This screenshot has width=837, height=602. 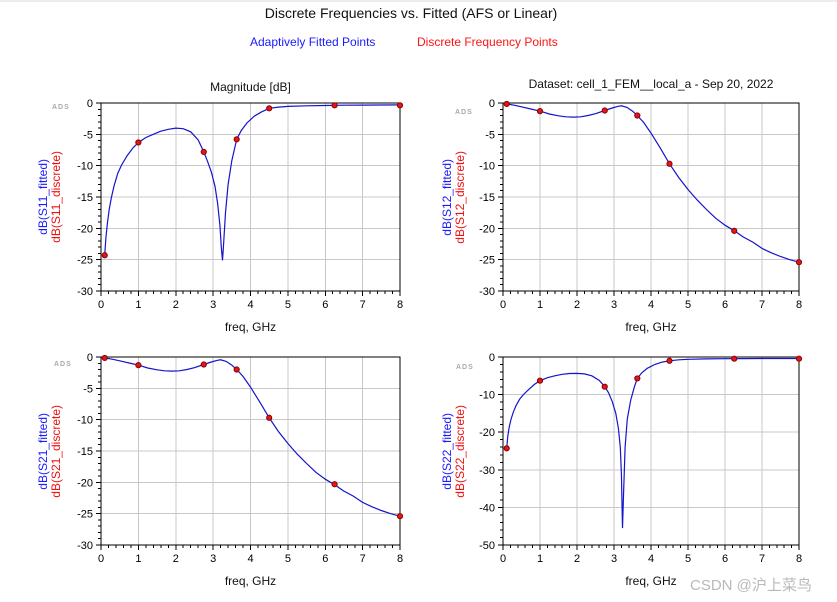 What do you see at coordinates (213, 305) in the screenshot?
I see `x-tick-label: 3` at bounding box center [213, 305].